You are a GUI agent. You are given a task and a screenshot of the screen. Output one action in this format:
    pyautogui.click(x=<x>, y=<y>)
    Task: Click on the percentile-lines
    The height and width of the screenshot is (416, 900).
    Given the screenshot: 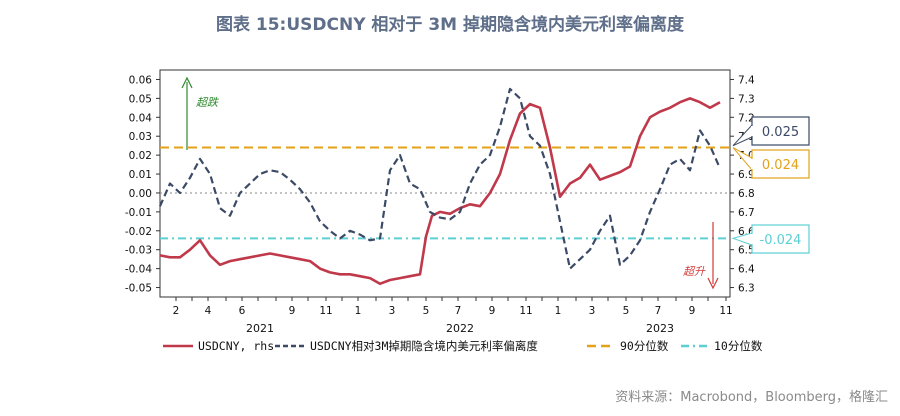 What is the action you would take?
    pyautogui.click(x=445, y=193)
    